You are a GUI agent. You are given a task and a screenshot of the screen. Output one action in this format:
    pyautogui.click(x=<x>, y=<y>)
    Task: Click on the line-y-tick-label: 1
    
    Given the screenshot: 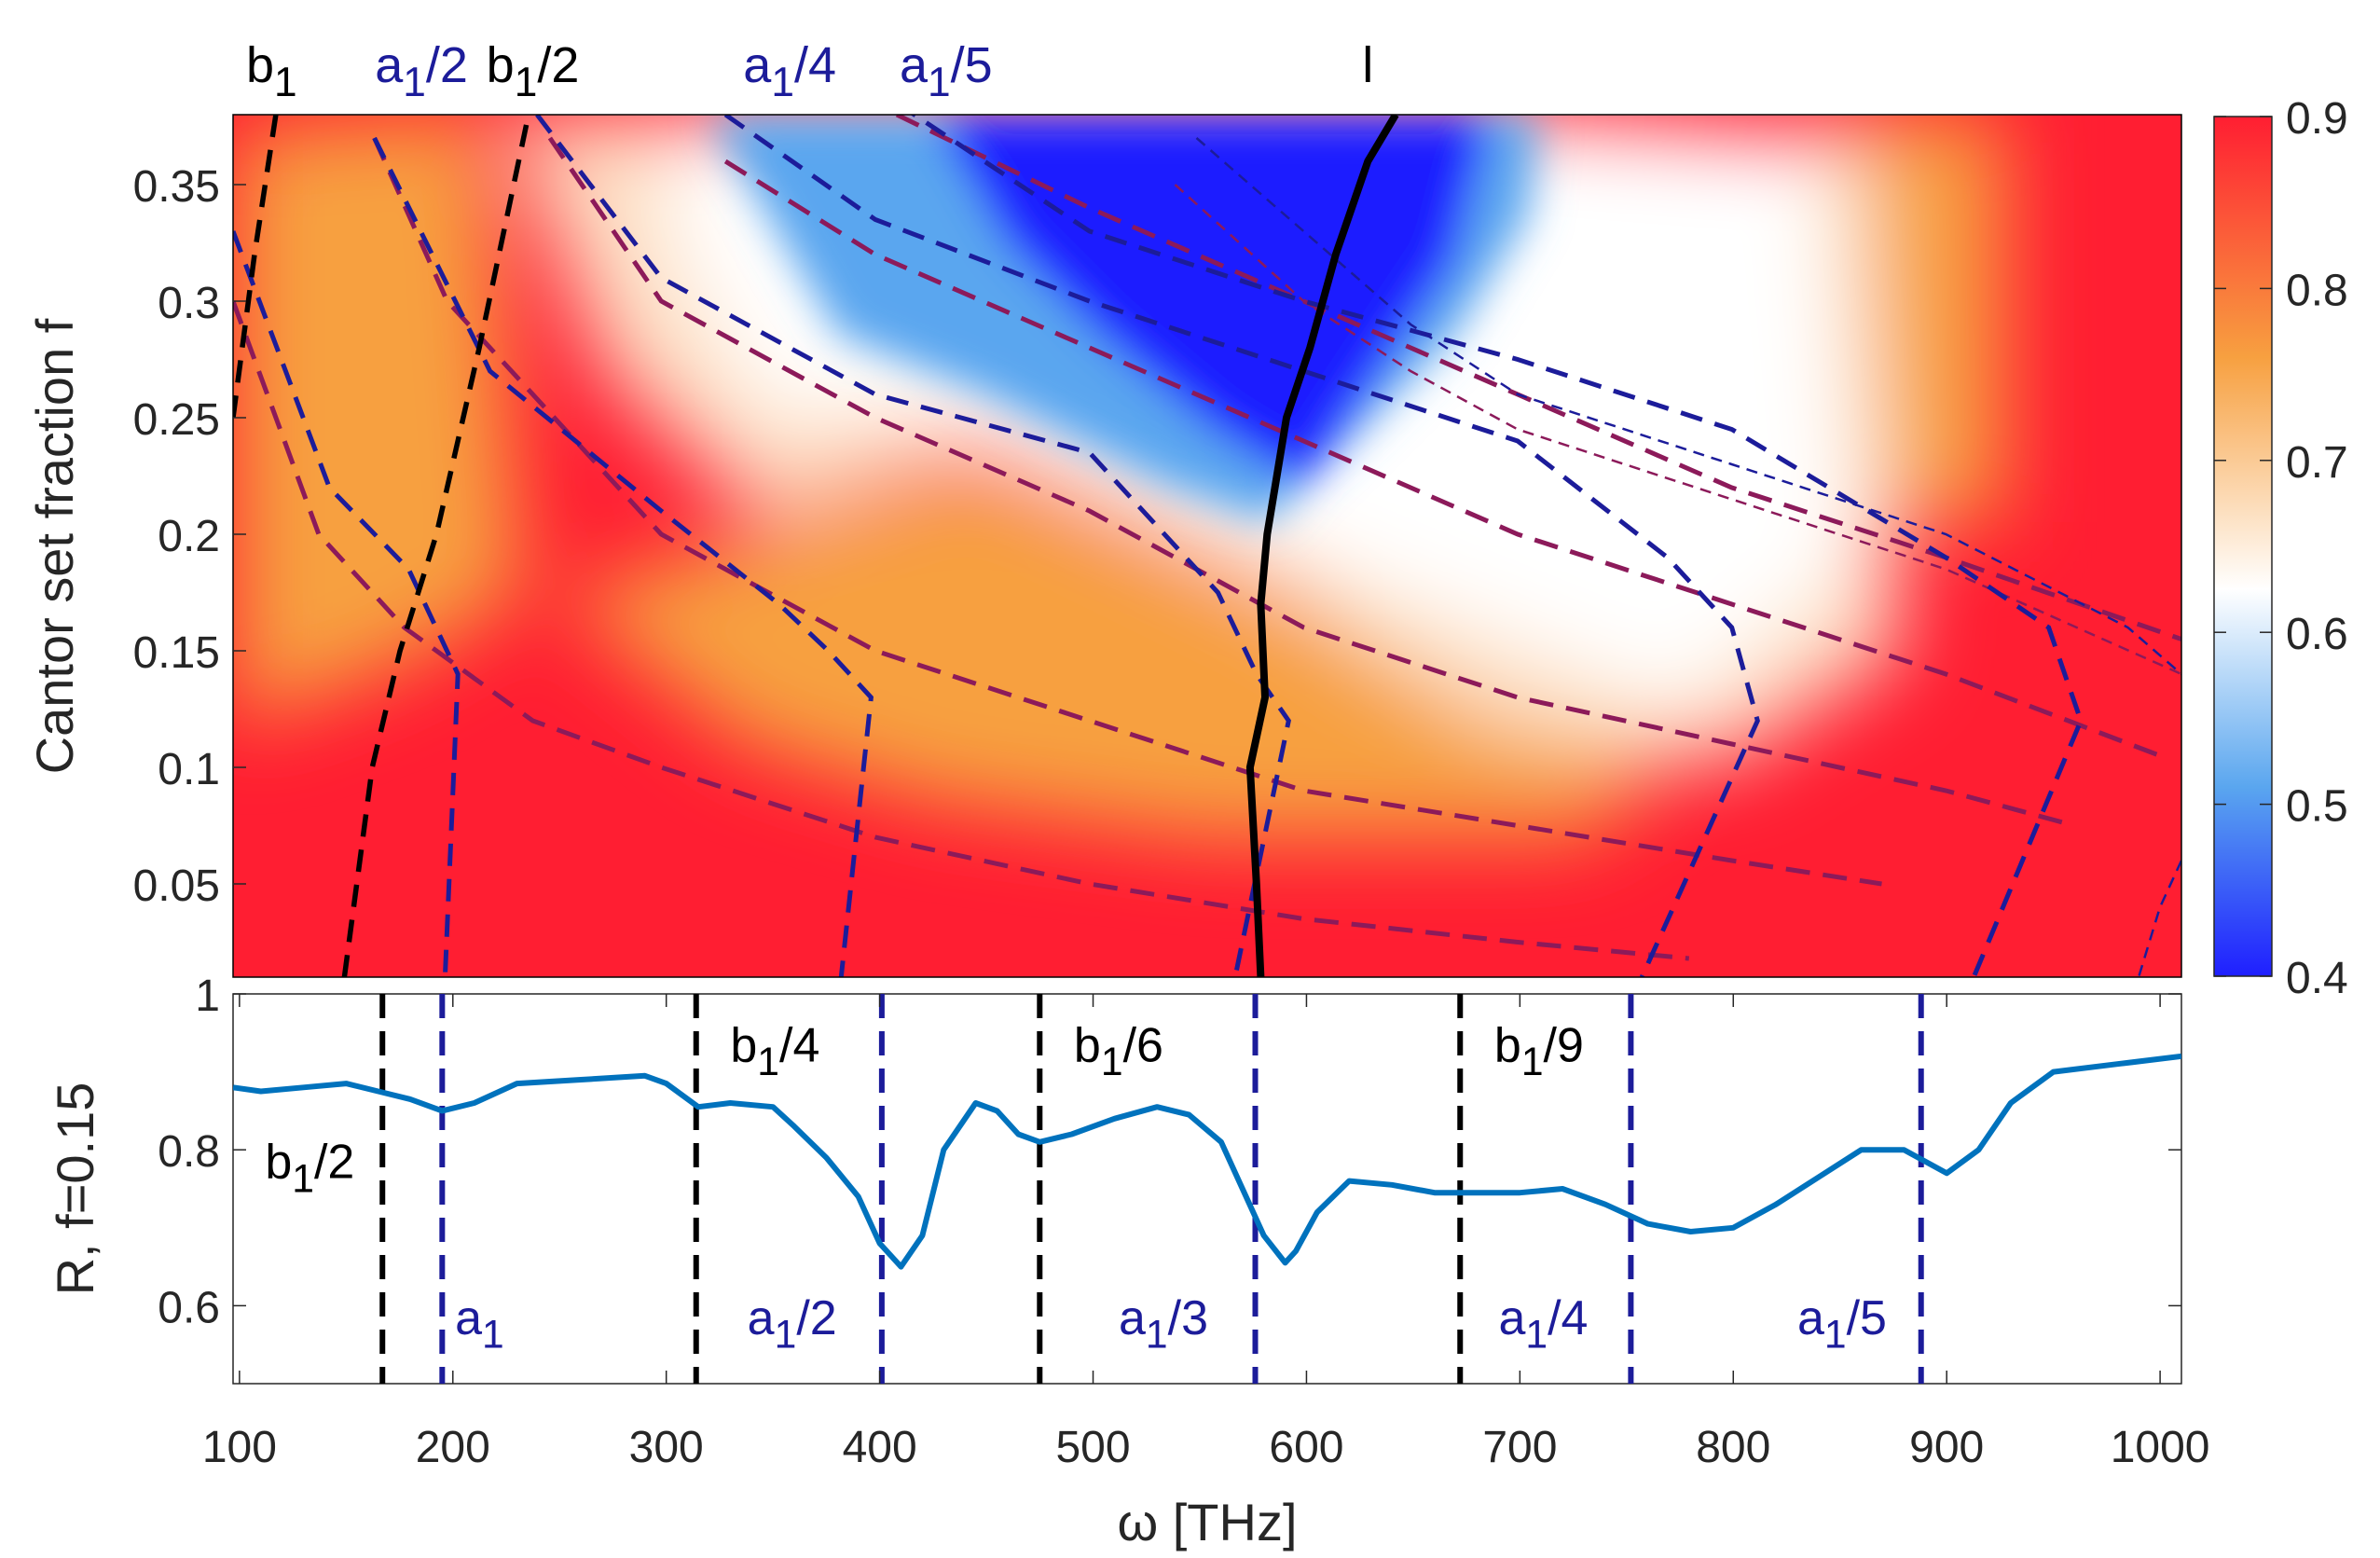 What is the action you would take?
    pyautogui.click(x=207, y=996)
    